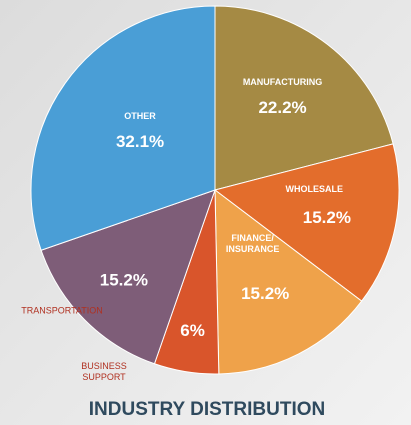 The width and height of the screenshot is (411, 425). Describe the element at coordinates (104, 371) in the screenshot. I see `slice-label: BUSINESS SUPPORT` at that location.